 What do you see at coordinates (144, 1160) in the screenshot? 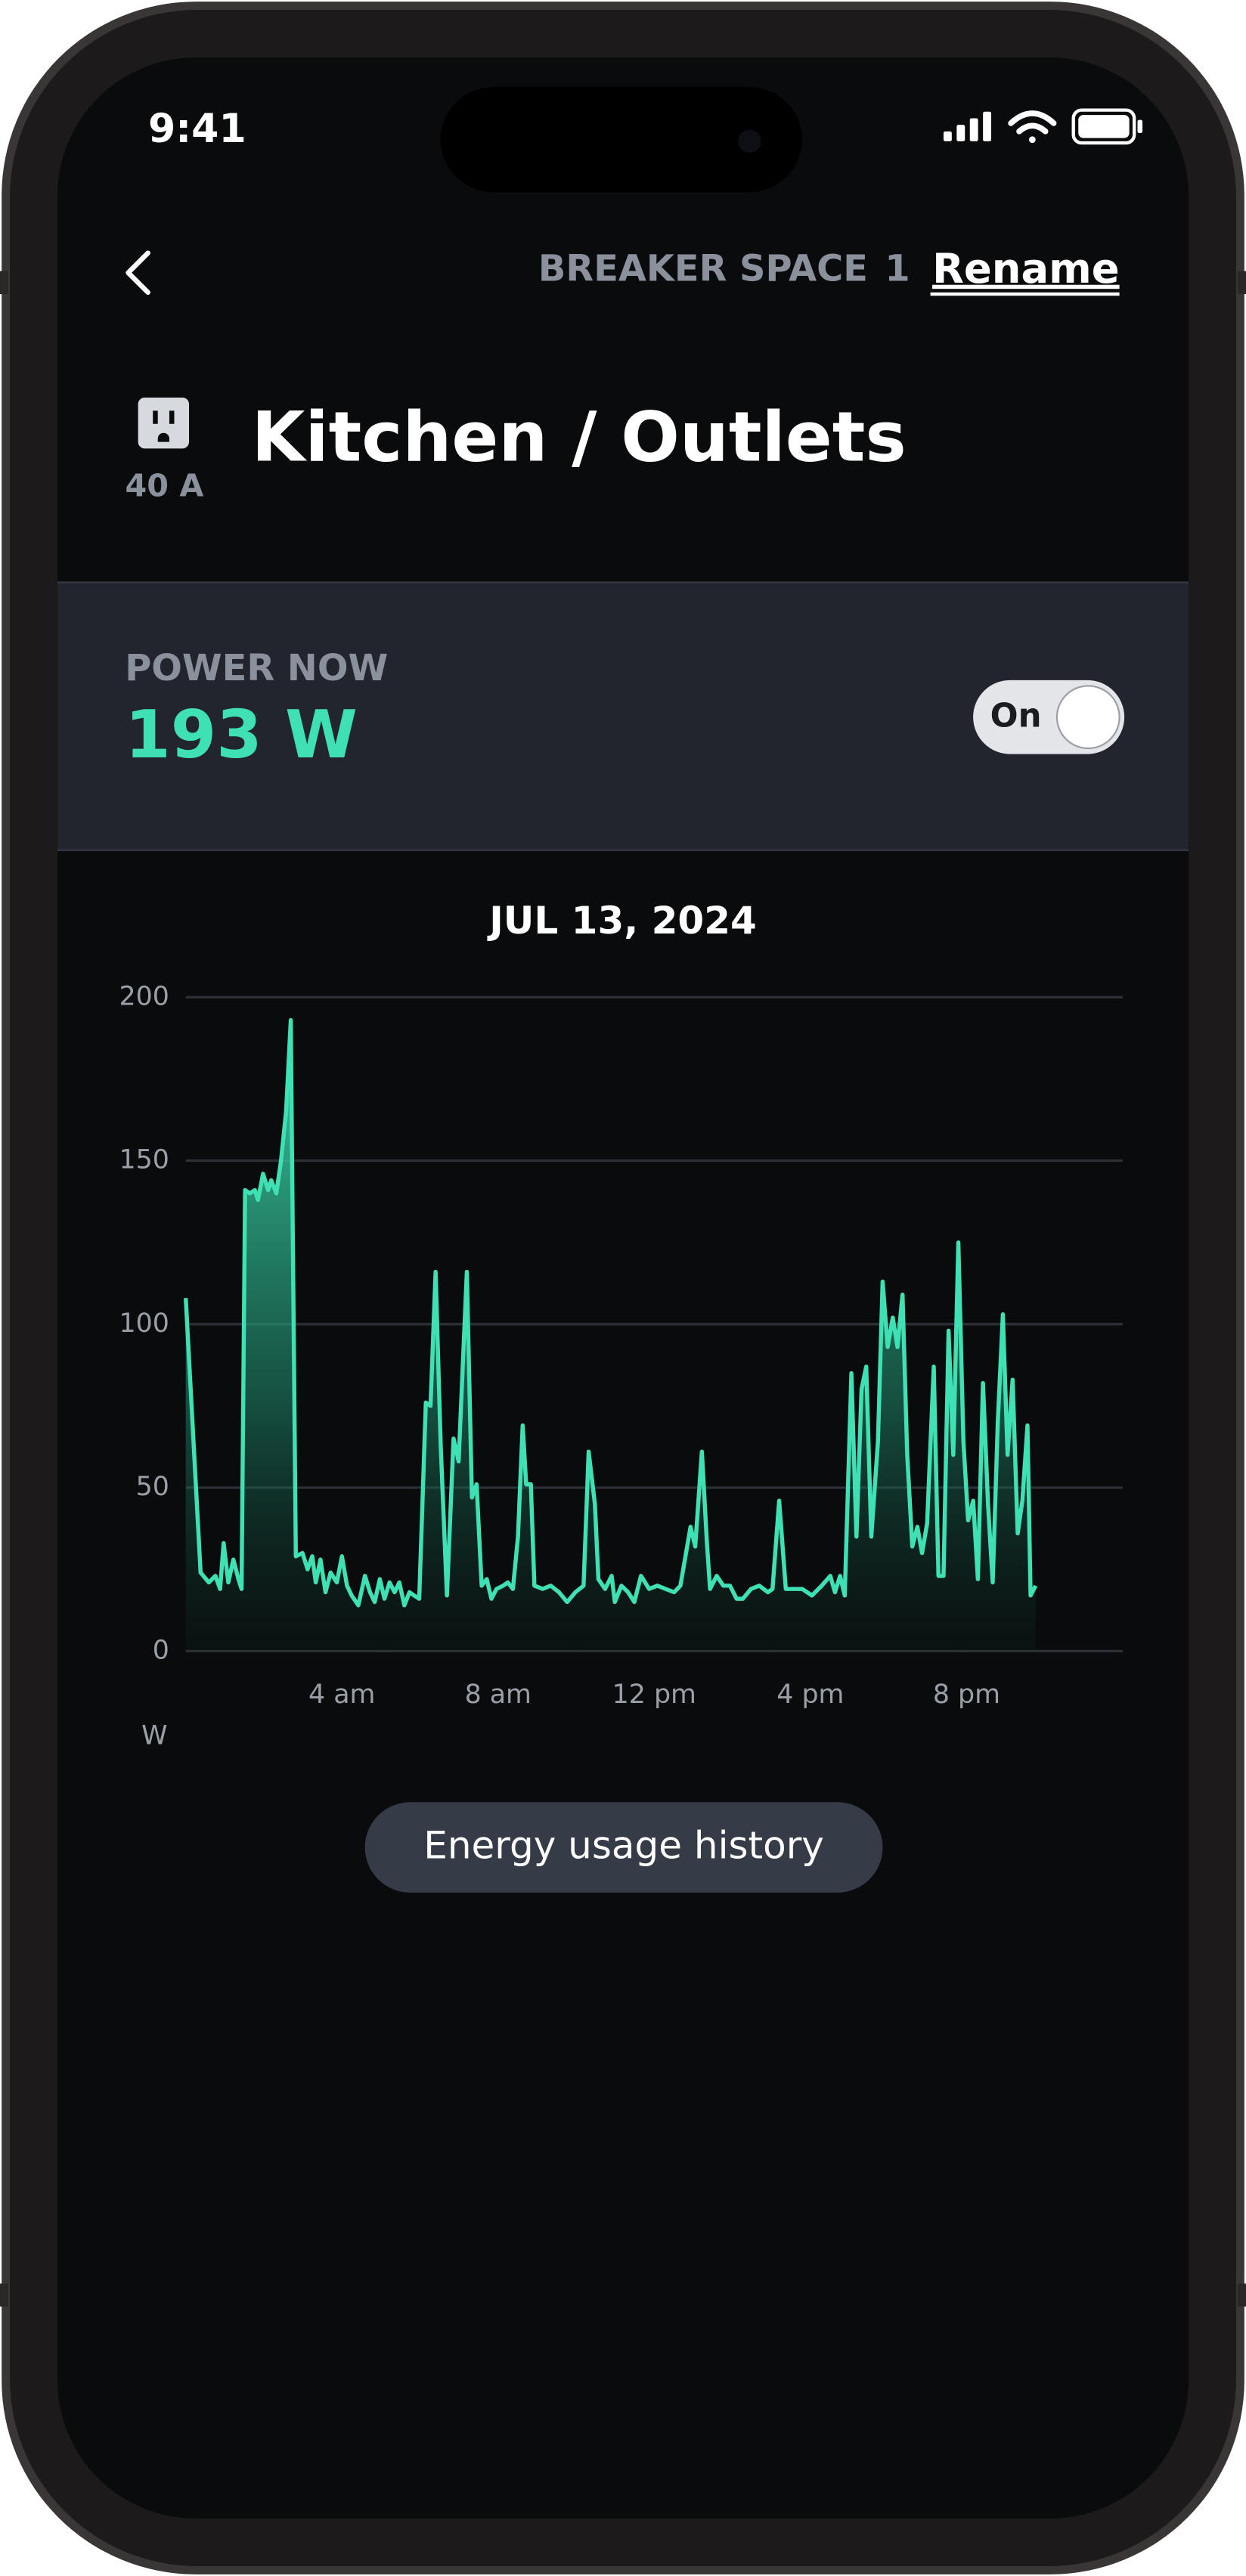
I see `y-tick-label: 150` at bounding box center [144, 1160].